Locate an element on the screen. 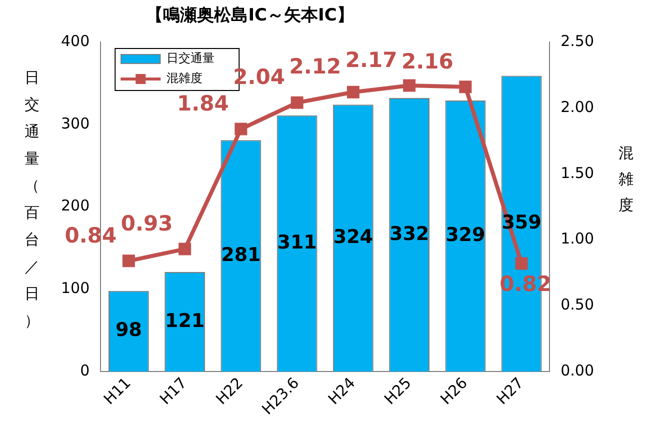  y2-tick-label: 1.50 is located at coordinates (577, 173).